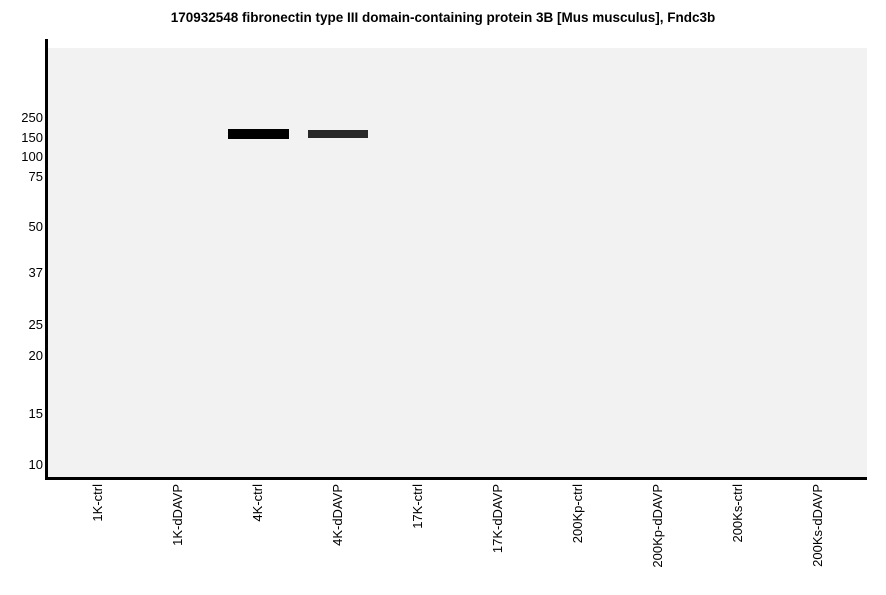 Image resolution: width=886 pixels, height=595 pixels. I want to click on x-axis-line, so click(456, 478).